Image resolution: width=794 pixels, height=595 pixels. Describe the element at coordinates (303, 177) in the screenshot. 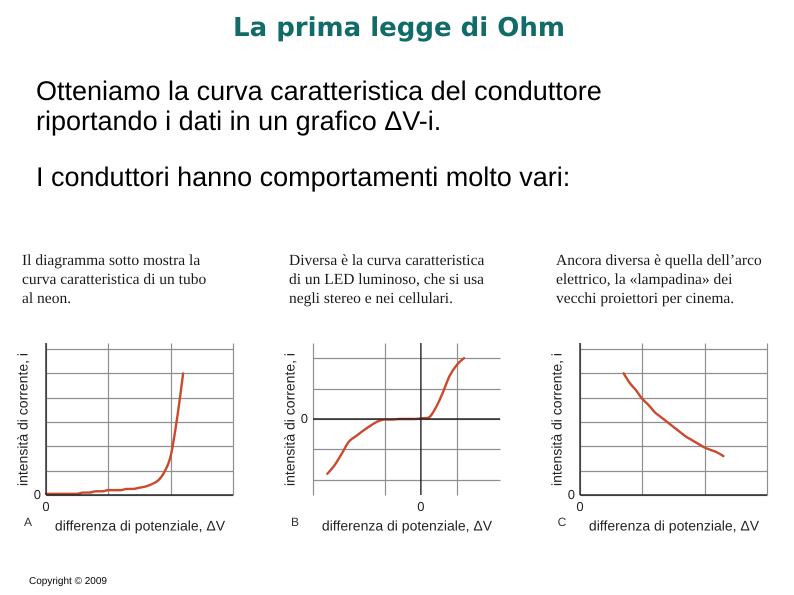

I see `text: I conduttori hanno comportamenti molto vari:` at that location.